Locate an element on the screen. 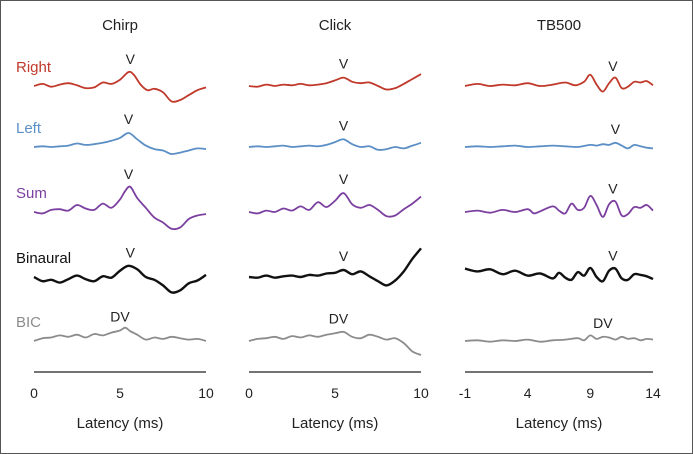  panel-title: TB500 is located at coordinates (559, 25).